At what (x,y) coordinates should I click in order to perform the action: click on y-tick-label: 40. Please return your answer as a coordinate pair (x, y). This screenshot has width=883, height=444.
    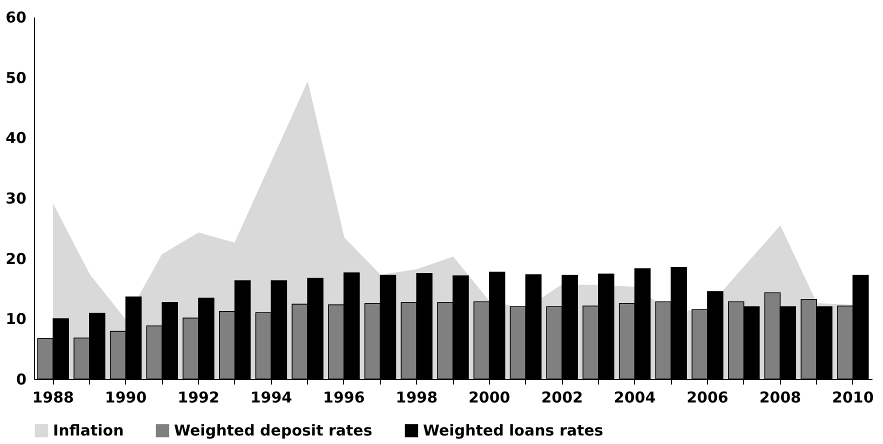
    Looking at the image, I should click on (16, 138).